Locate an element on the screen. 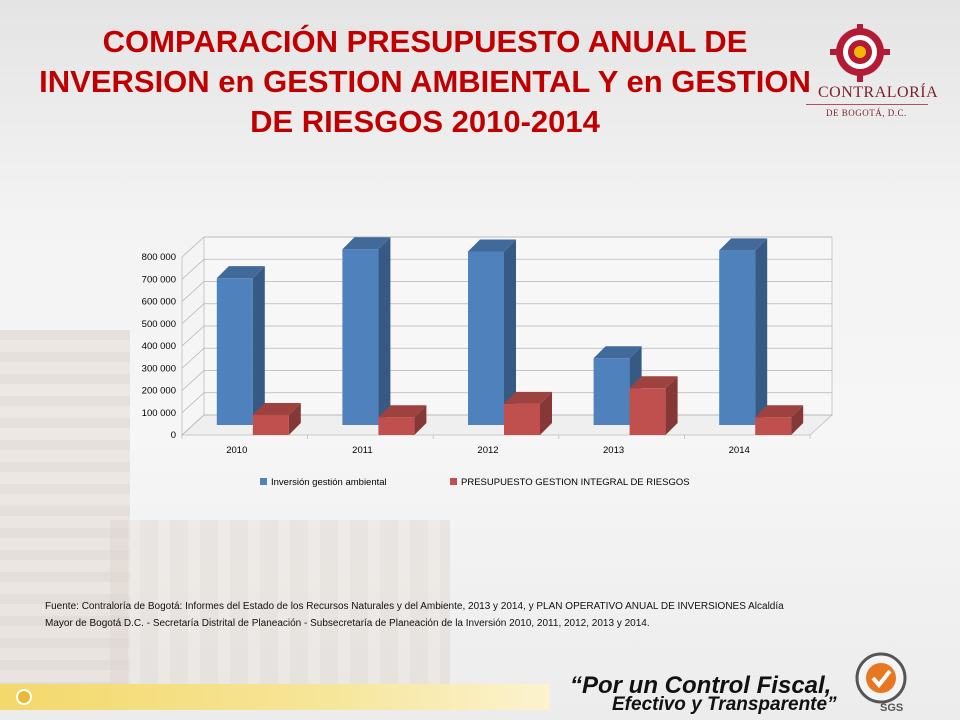 The width and height of the screenshot is (960, 720). footer-circle-icon is located at coordinates (24, 697).